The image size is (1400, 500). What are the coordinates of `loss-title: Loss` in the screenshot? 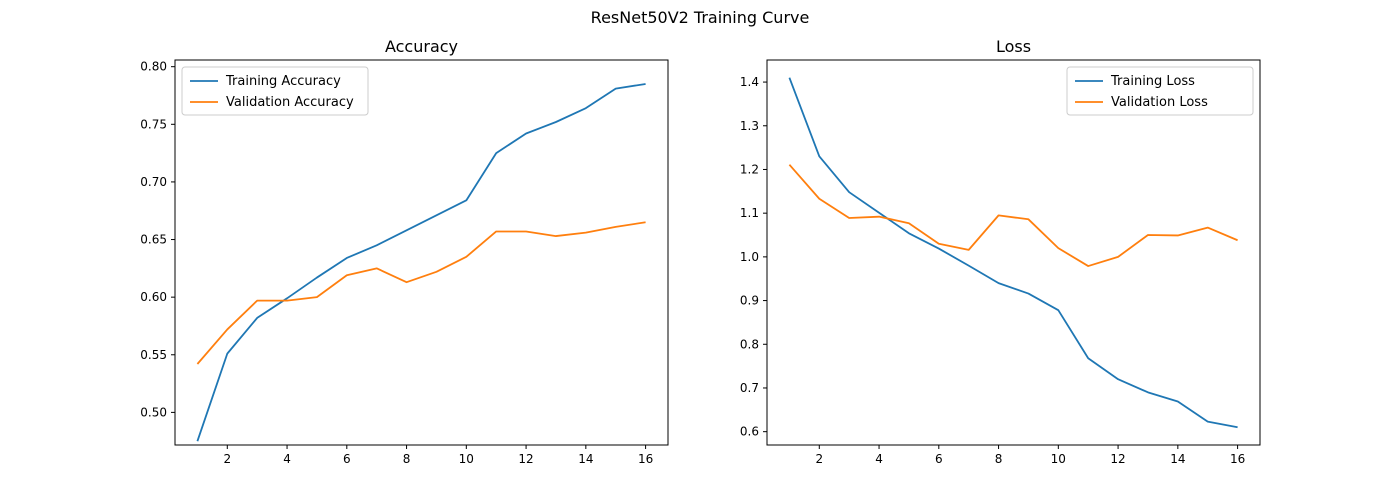 It's located at (1013, 46).